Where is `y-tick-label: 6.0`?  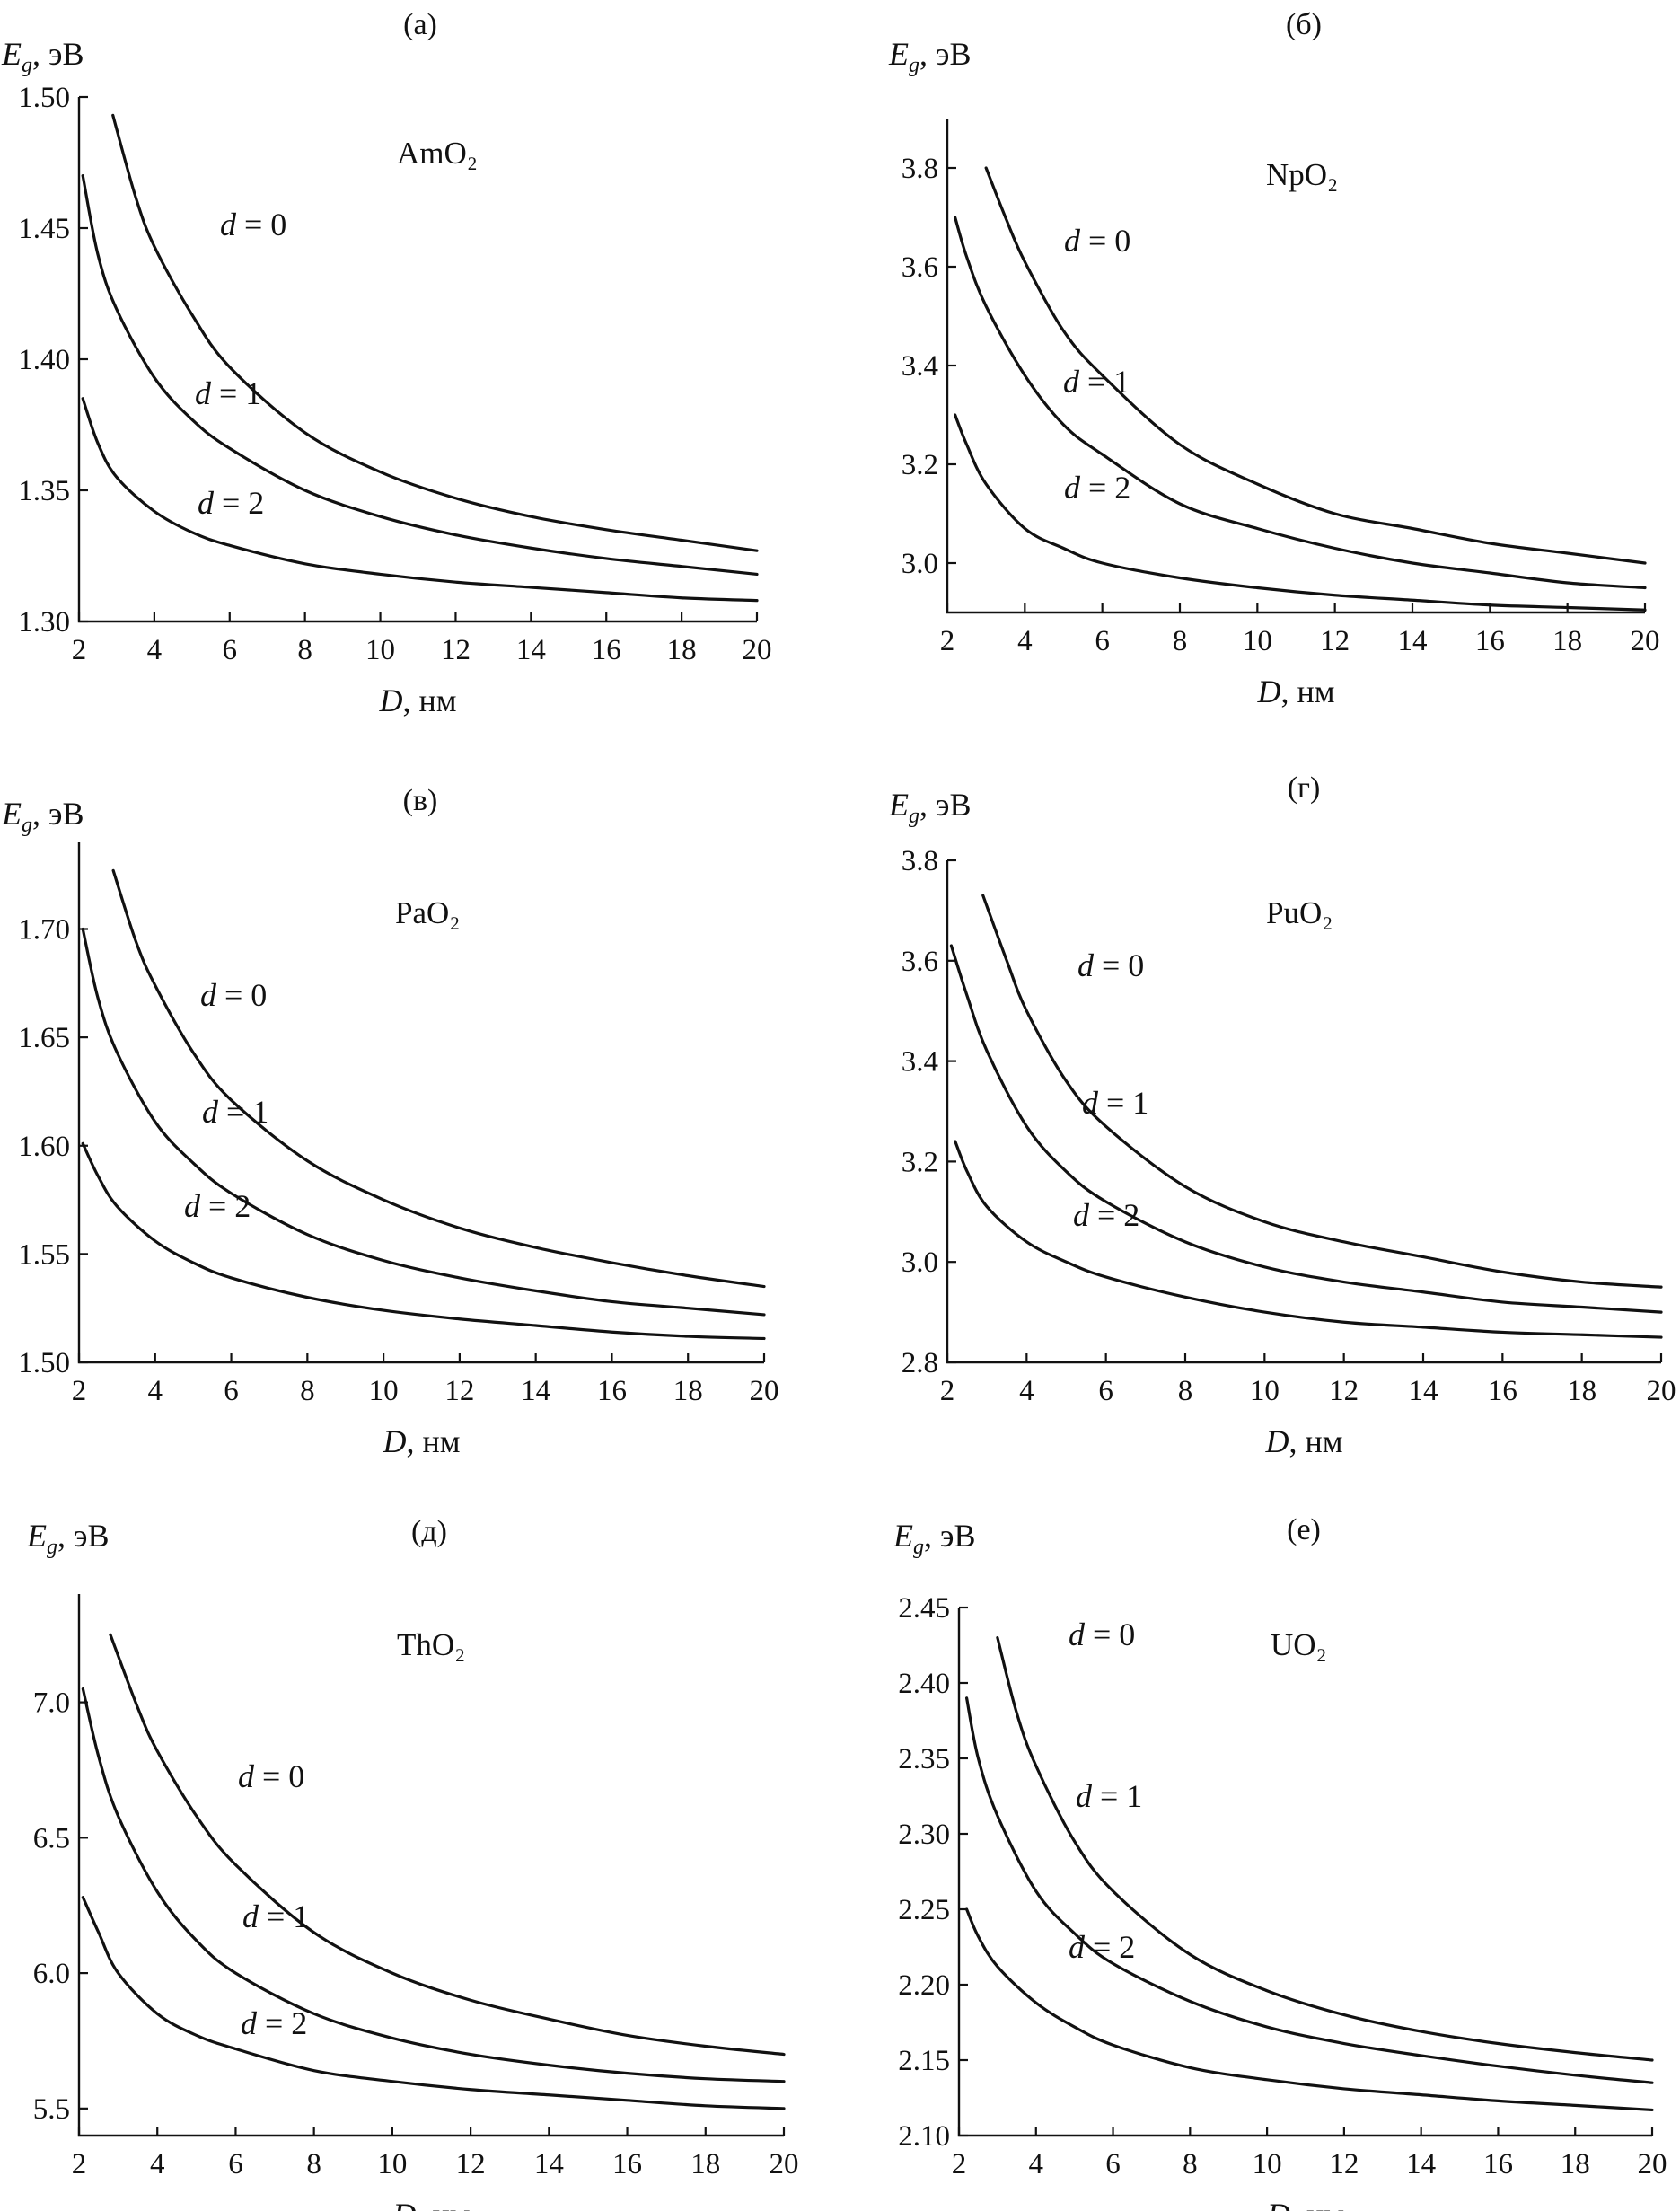
y-tick-label: 6.0 is located at coordinates (51, 1974).